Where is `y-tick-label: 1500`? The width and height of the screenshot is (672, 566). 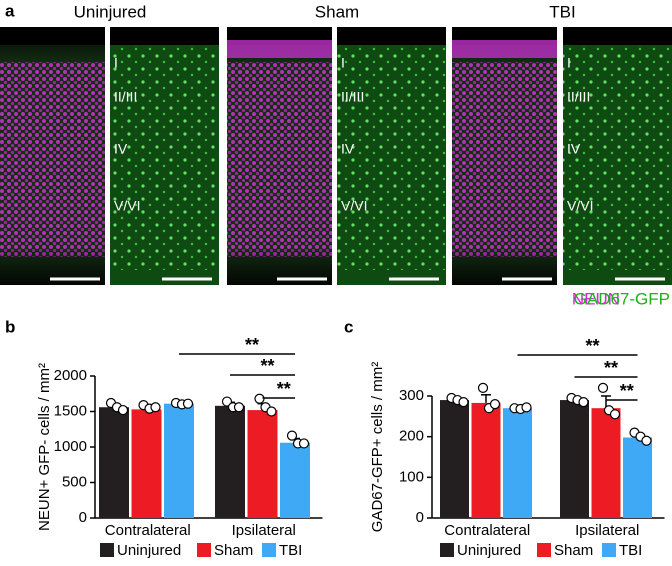 y-tick-label: 1500 is located at coordinates (70, 410).